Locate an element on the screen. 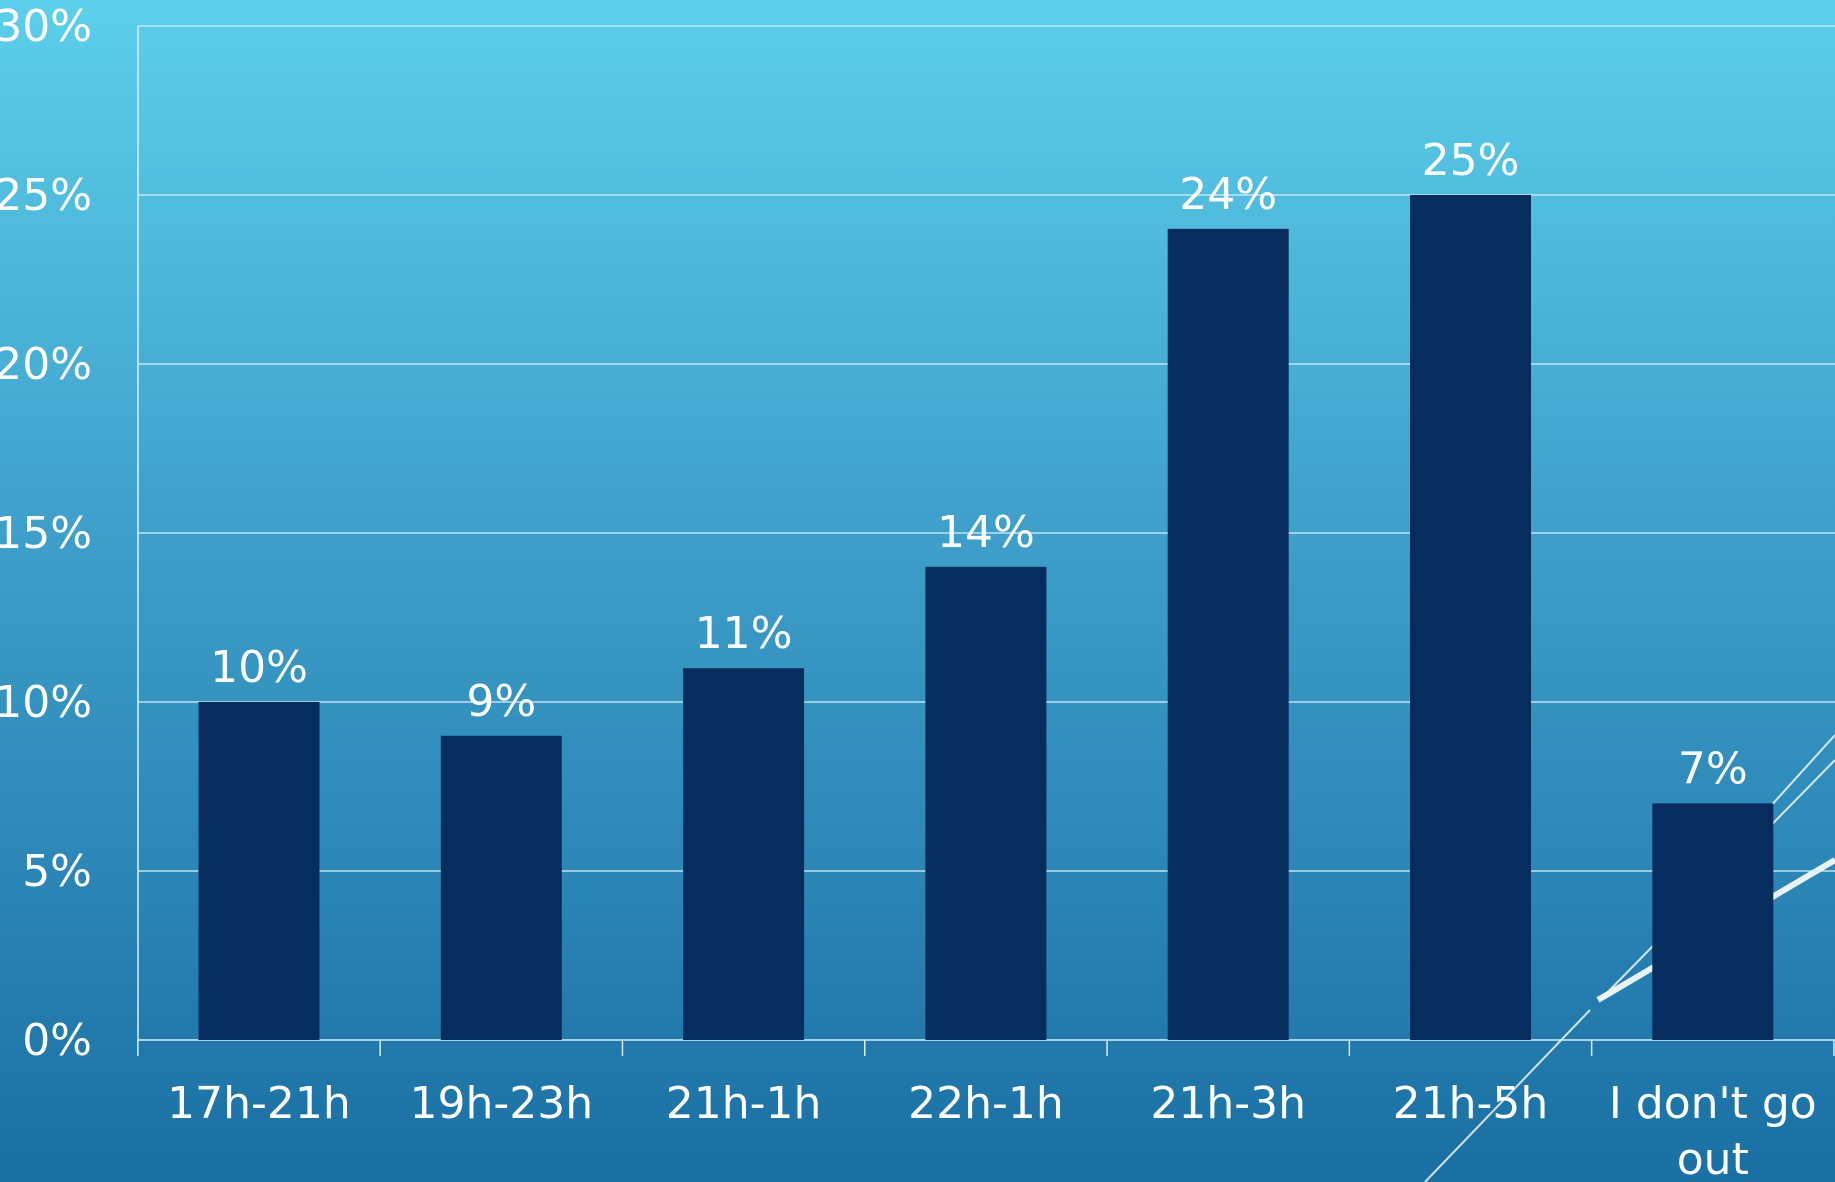 The width and height of the screenshot is (1835, 1182). category-label-line: 21h-3h is located at coordinates (1228, 1103).